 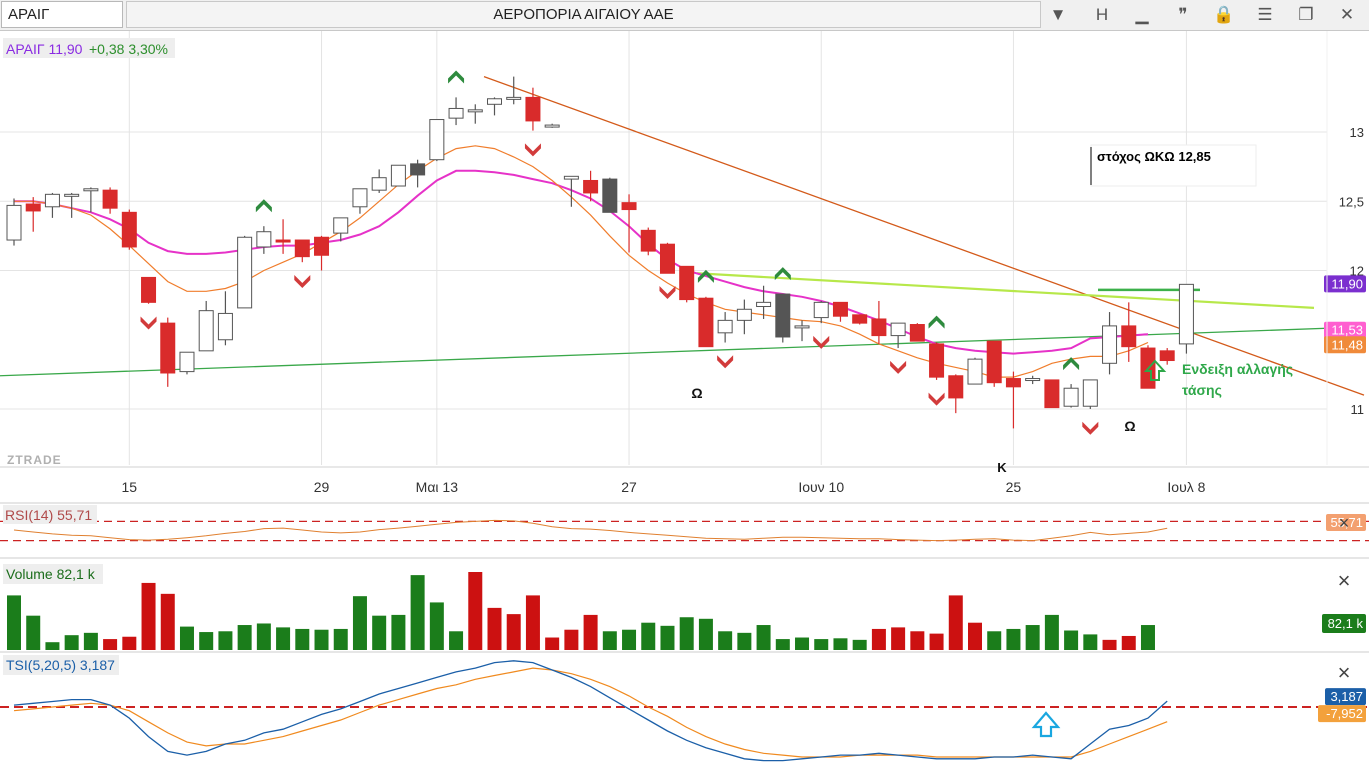 I want to click on kappa-label: Κ, so click(x=1002, y=467).